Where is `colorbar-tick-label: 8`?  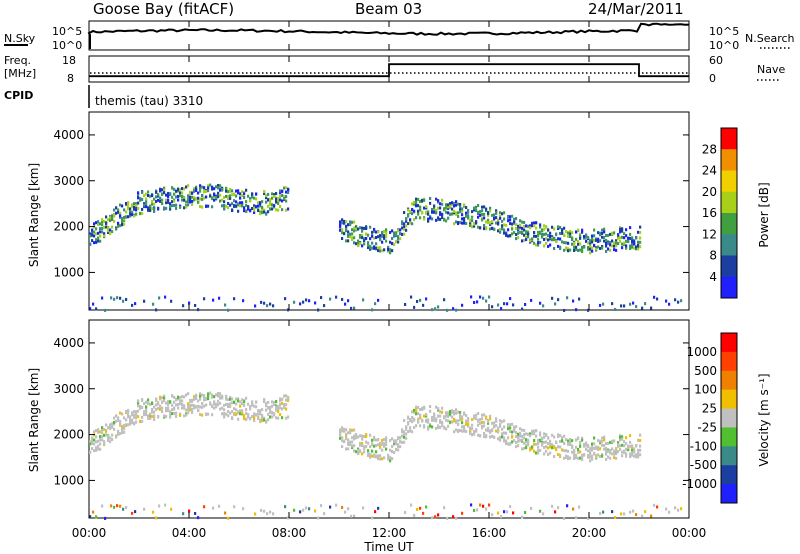 colorbar-tick-label: 8 is located at coordinates (713, 256).